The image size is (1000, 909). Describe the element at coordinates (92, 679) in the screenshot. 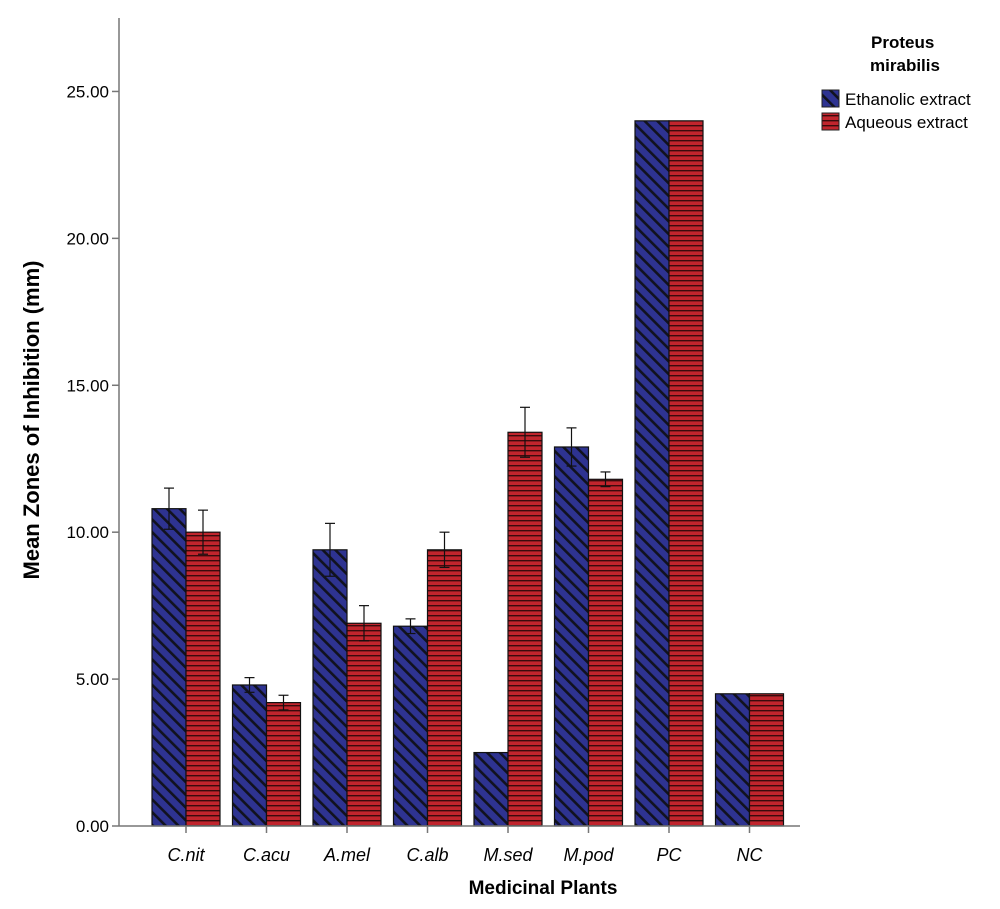

I see `y-tick-label: 5.00` at that location.